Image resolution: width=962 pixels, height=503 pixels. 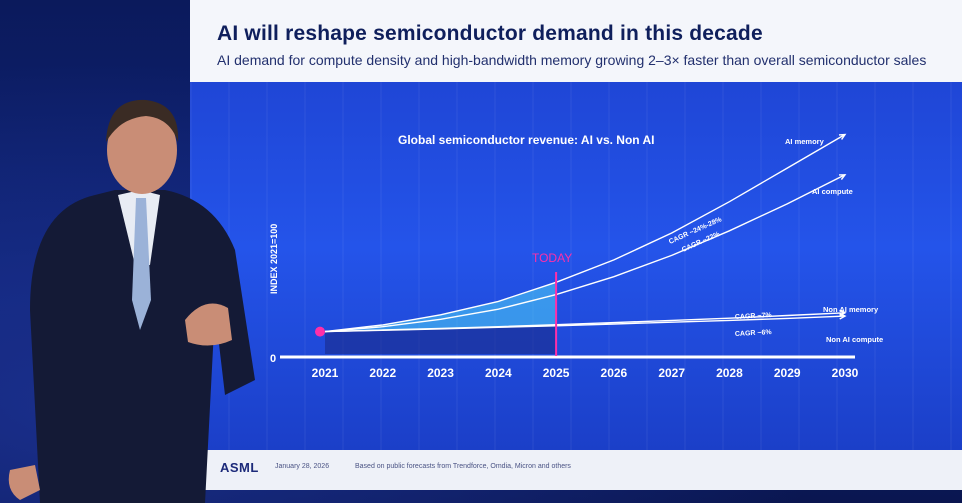 I want to click on x-tick-label: 2024, so click(x=498, y=373).